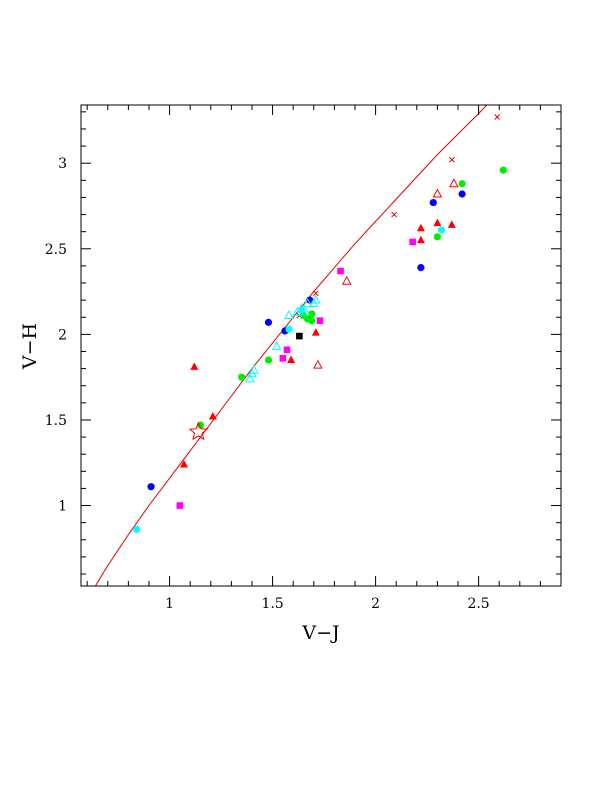 Image resolution: width=612 pixels, height=792 pixels. Describe the element at coordinates (56, 250) in the screenshot. I see `y-tick-label: 2.5` at that location.